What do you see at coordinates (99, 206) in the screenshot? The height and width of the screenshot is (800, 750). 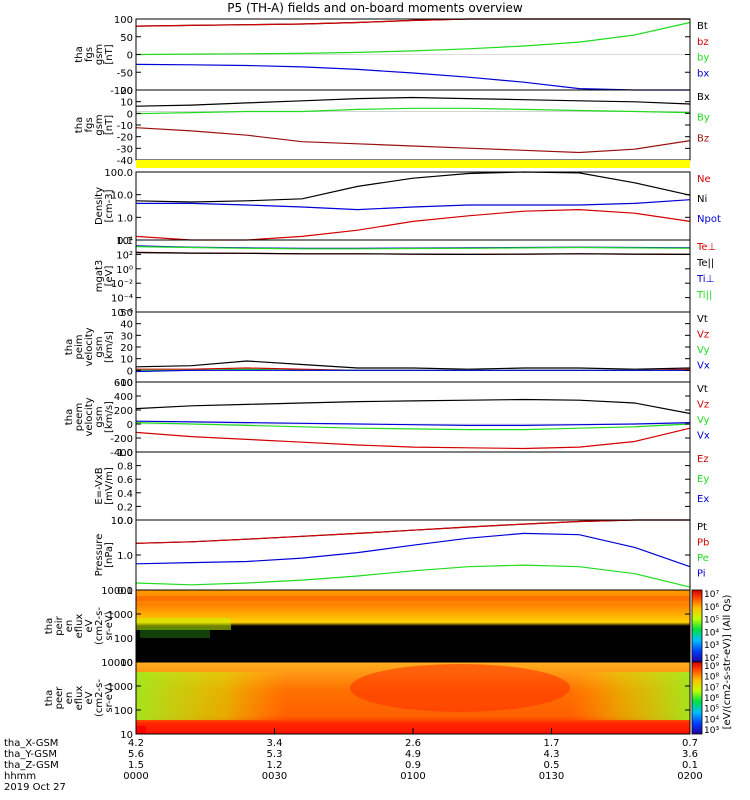 I see `ylabel-line: Density` at bounding box center [99, 206].